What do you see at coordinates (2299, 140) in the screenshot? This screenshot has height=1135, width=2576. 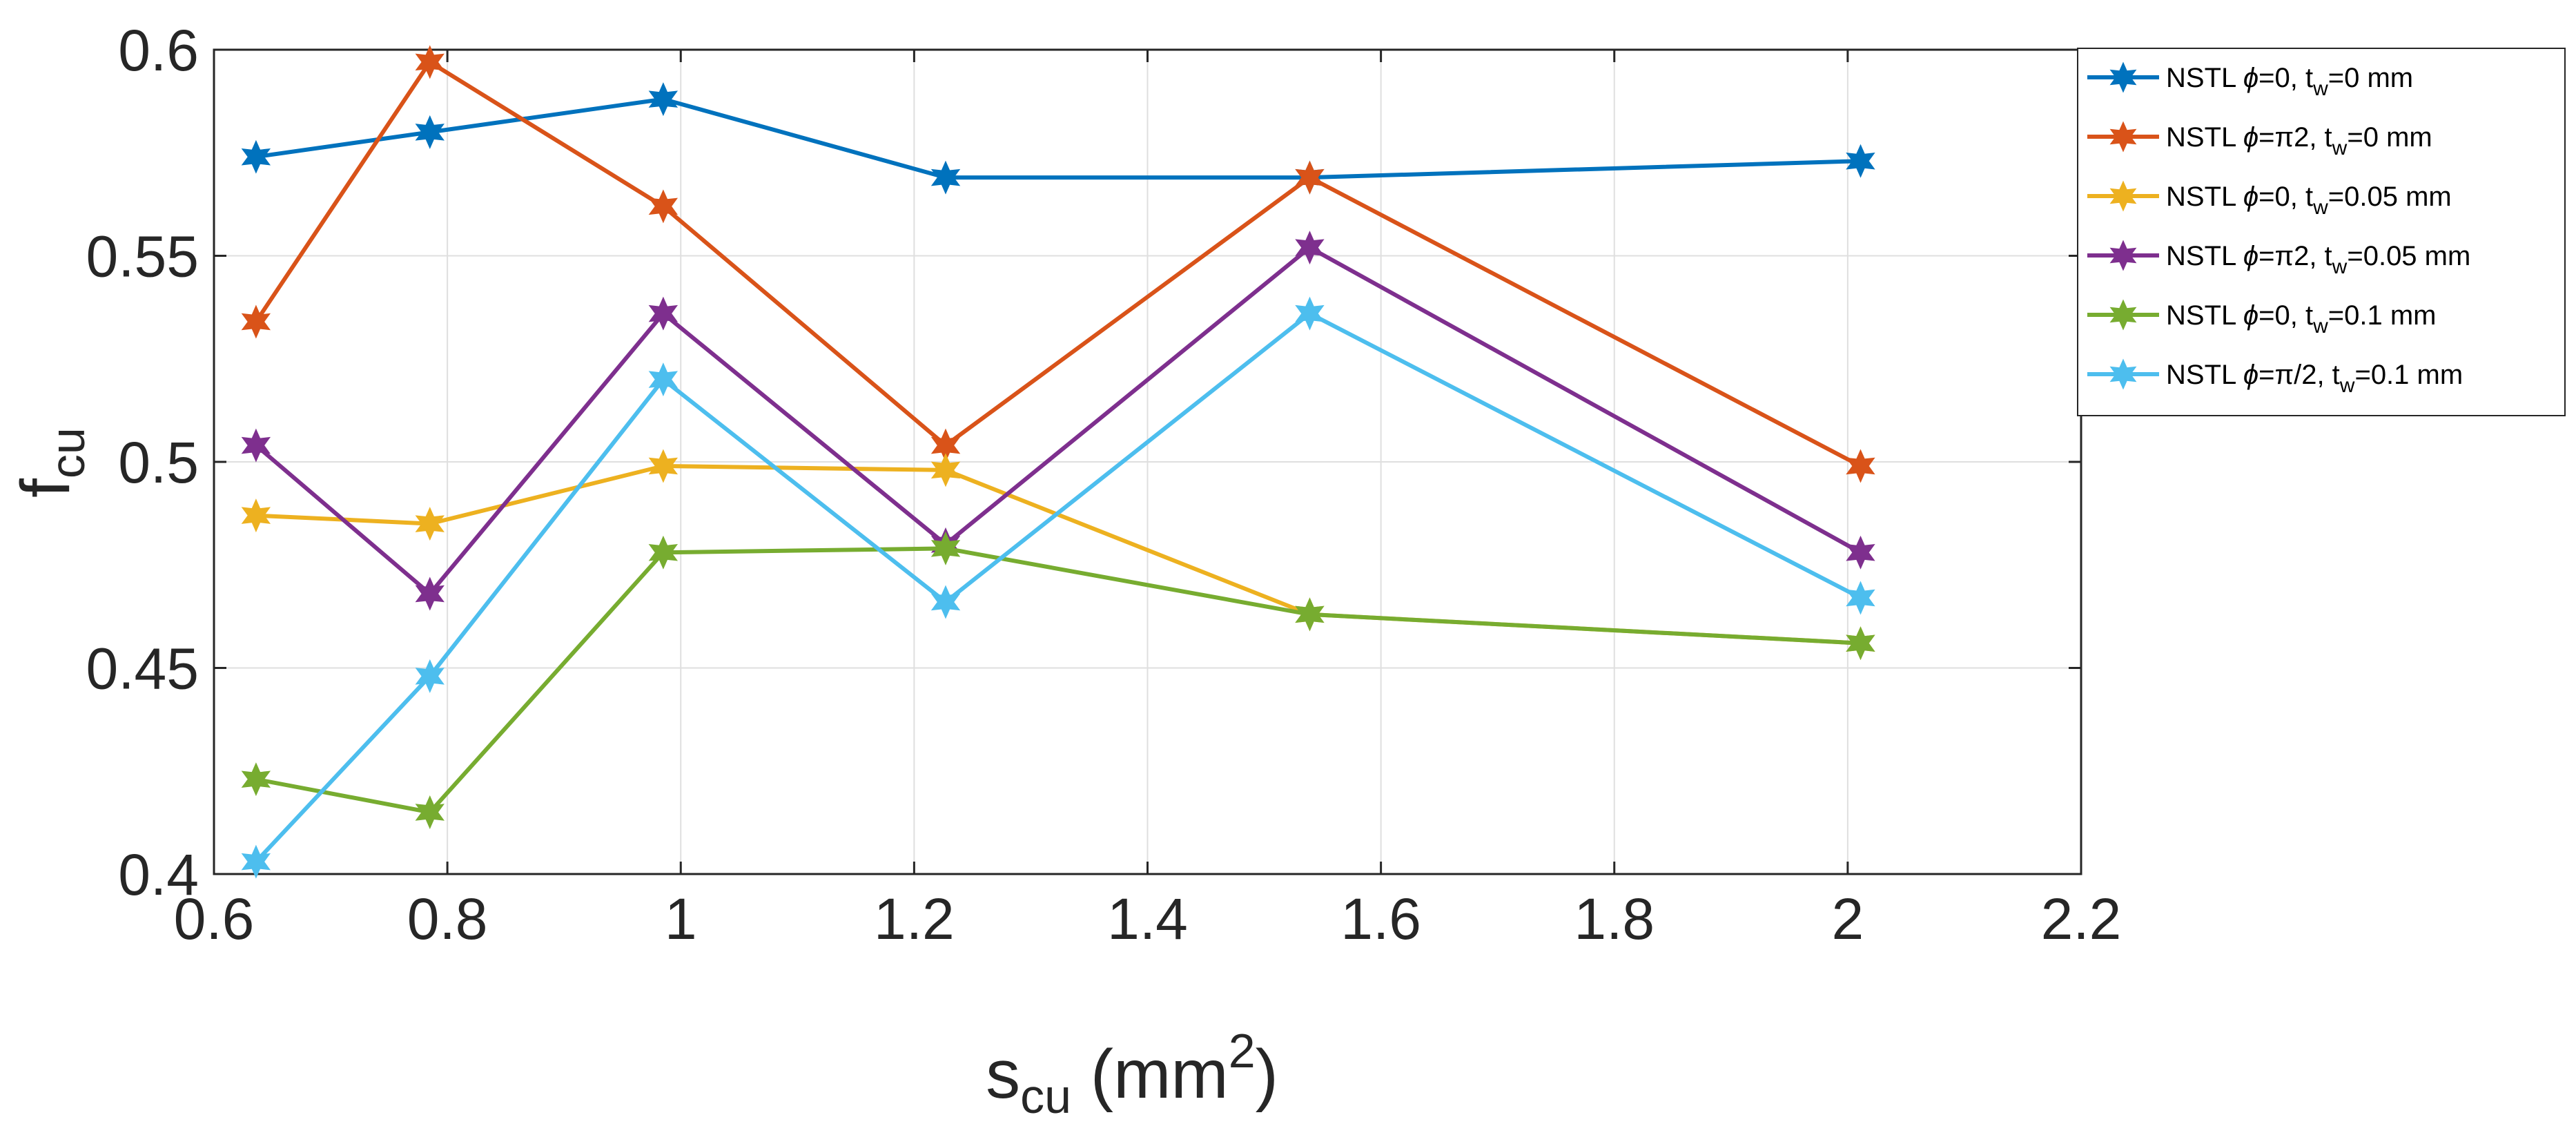 I see `legend-label: NSTL ϕ=π2, tw=0 mm` at bounding box center [2299, 140].